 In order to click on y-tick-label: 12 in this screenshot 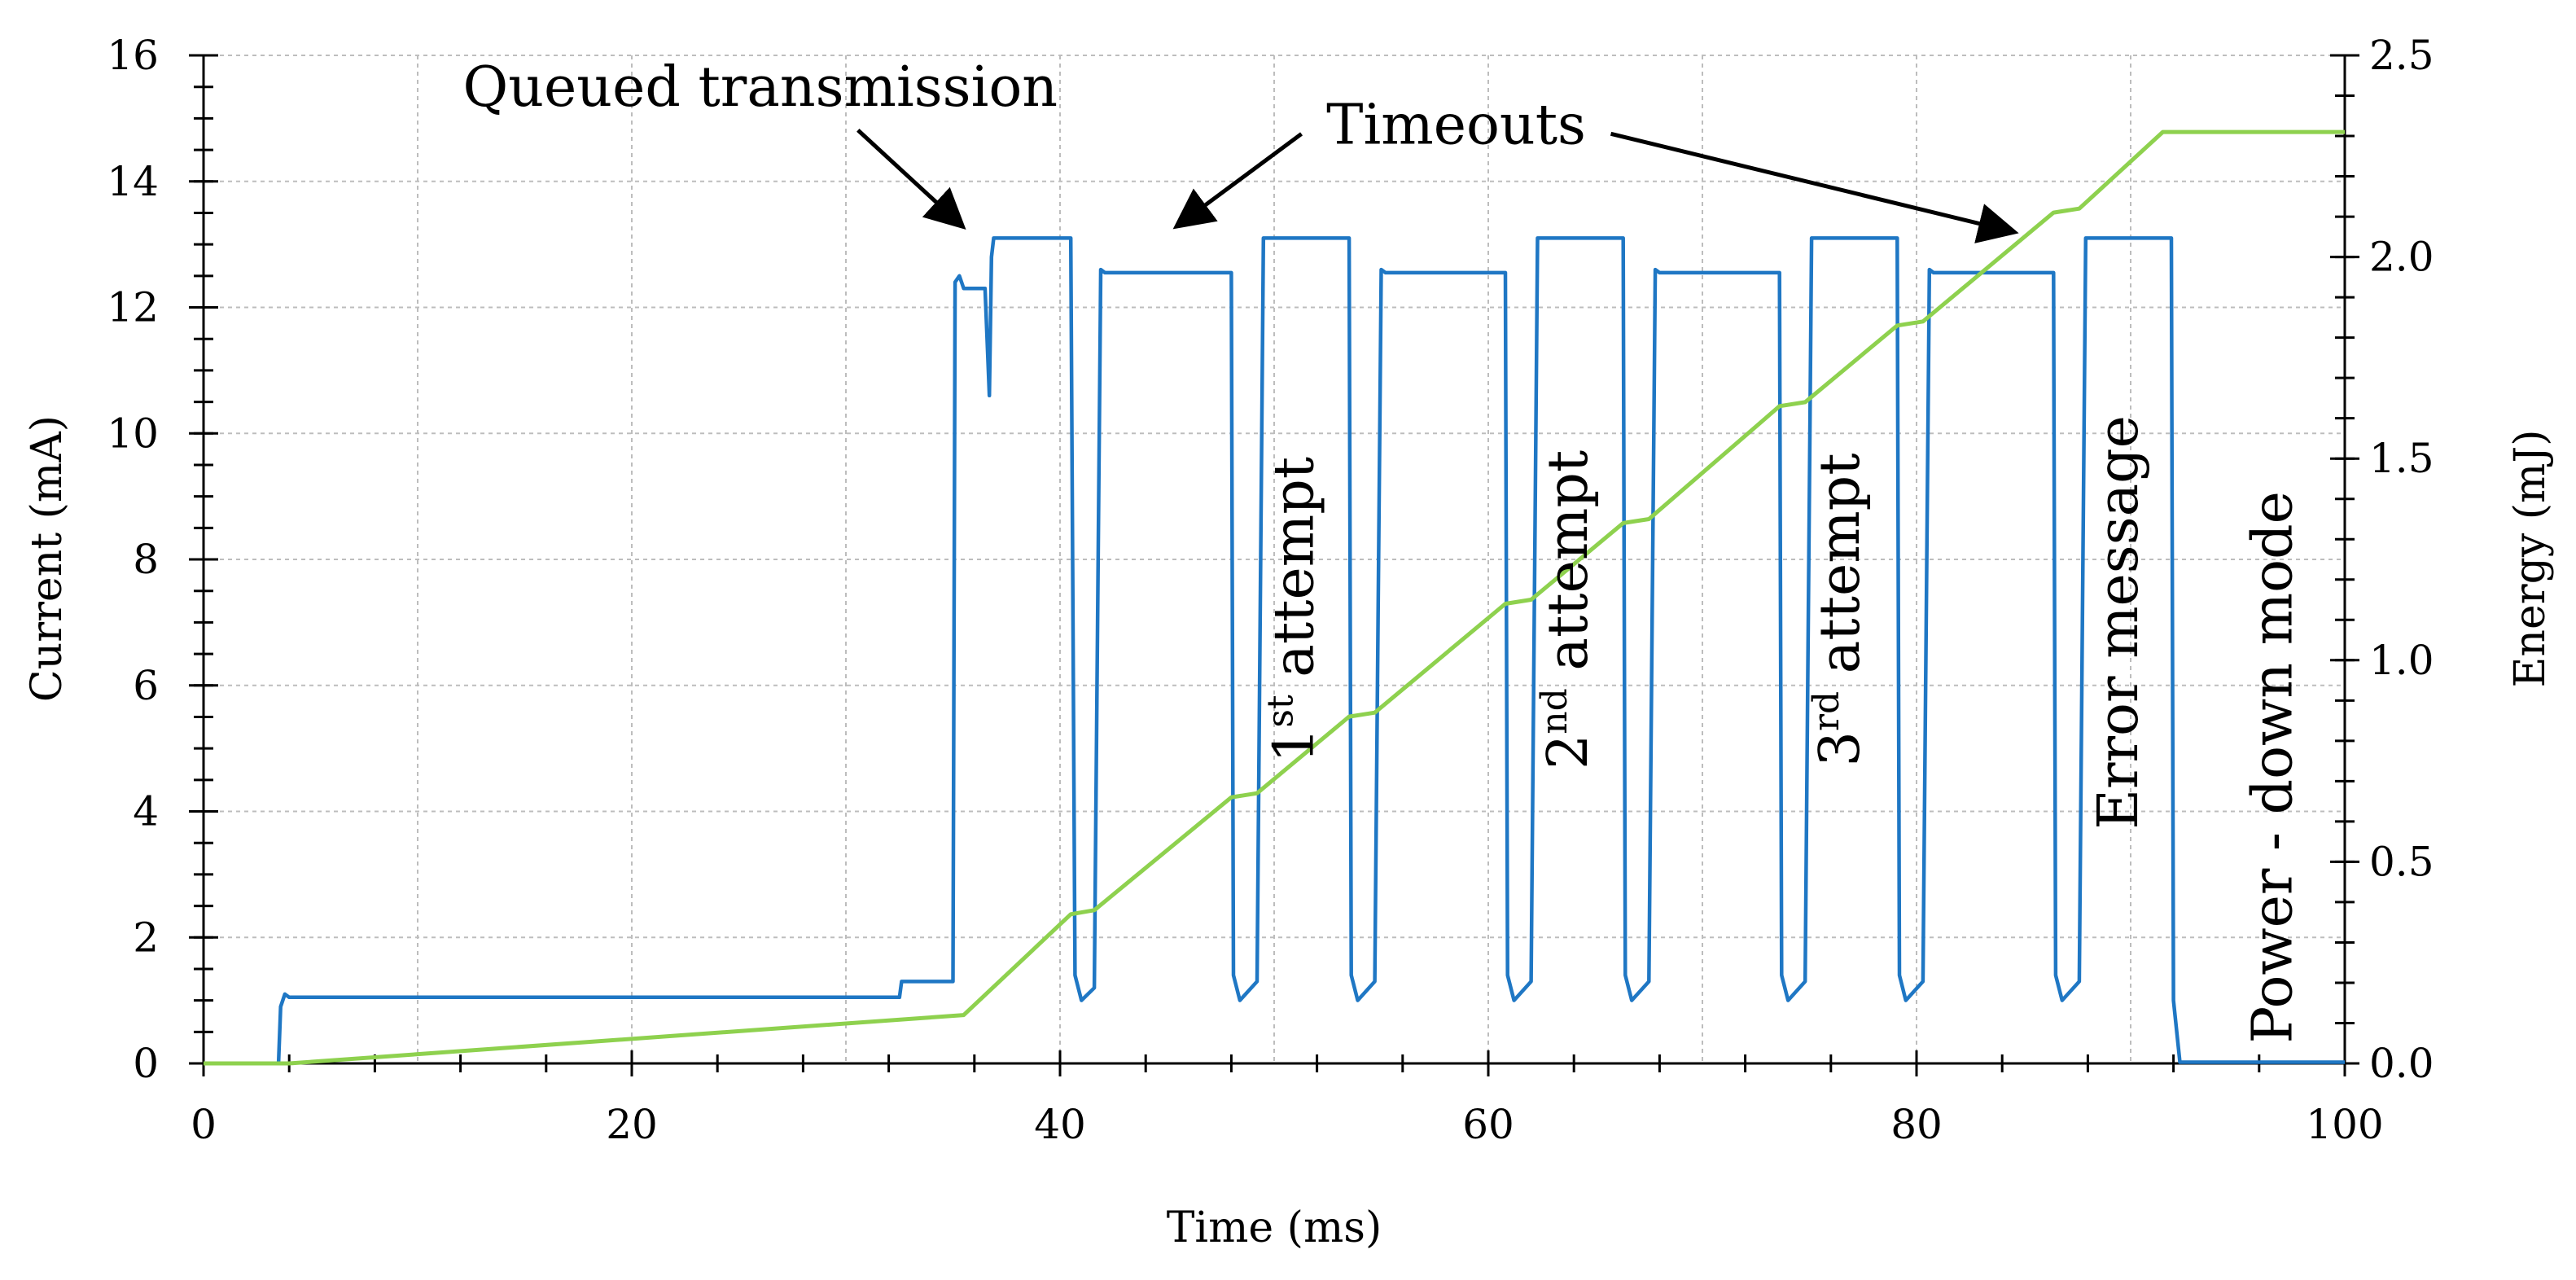, I will do `click(133, 307)`.